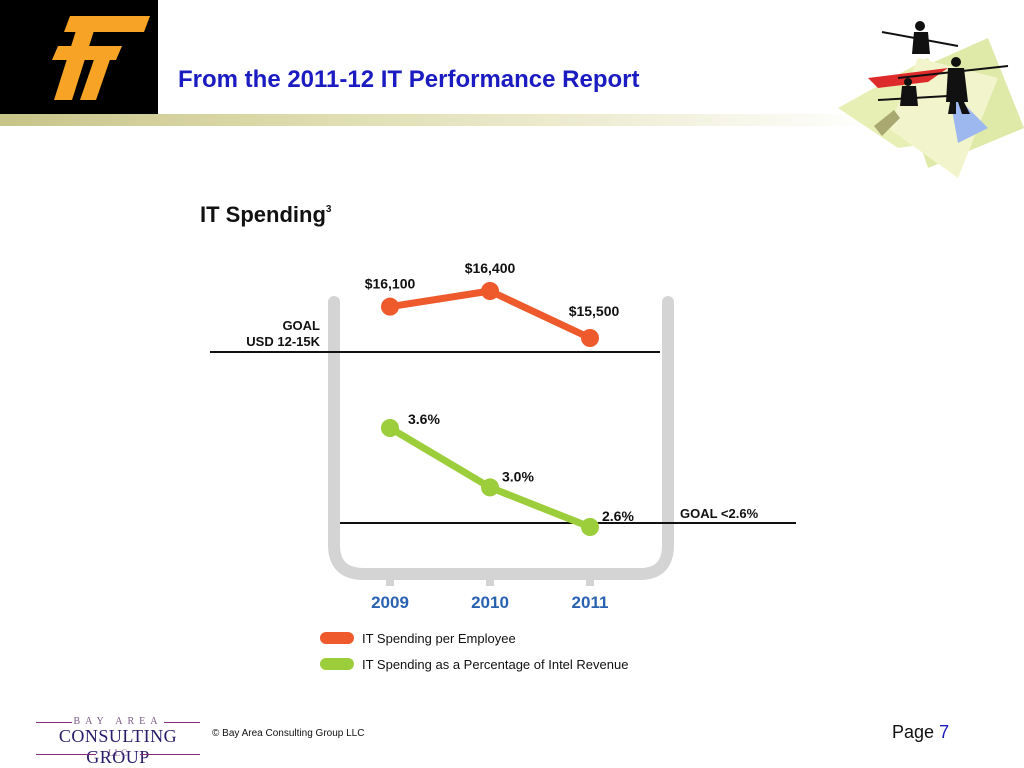  Describe the element at coordinates (490, 602) in the screenshot. I see `x-tick-label-2010: 2010` at that location.